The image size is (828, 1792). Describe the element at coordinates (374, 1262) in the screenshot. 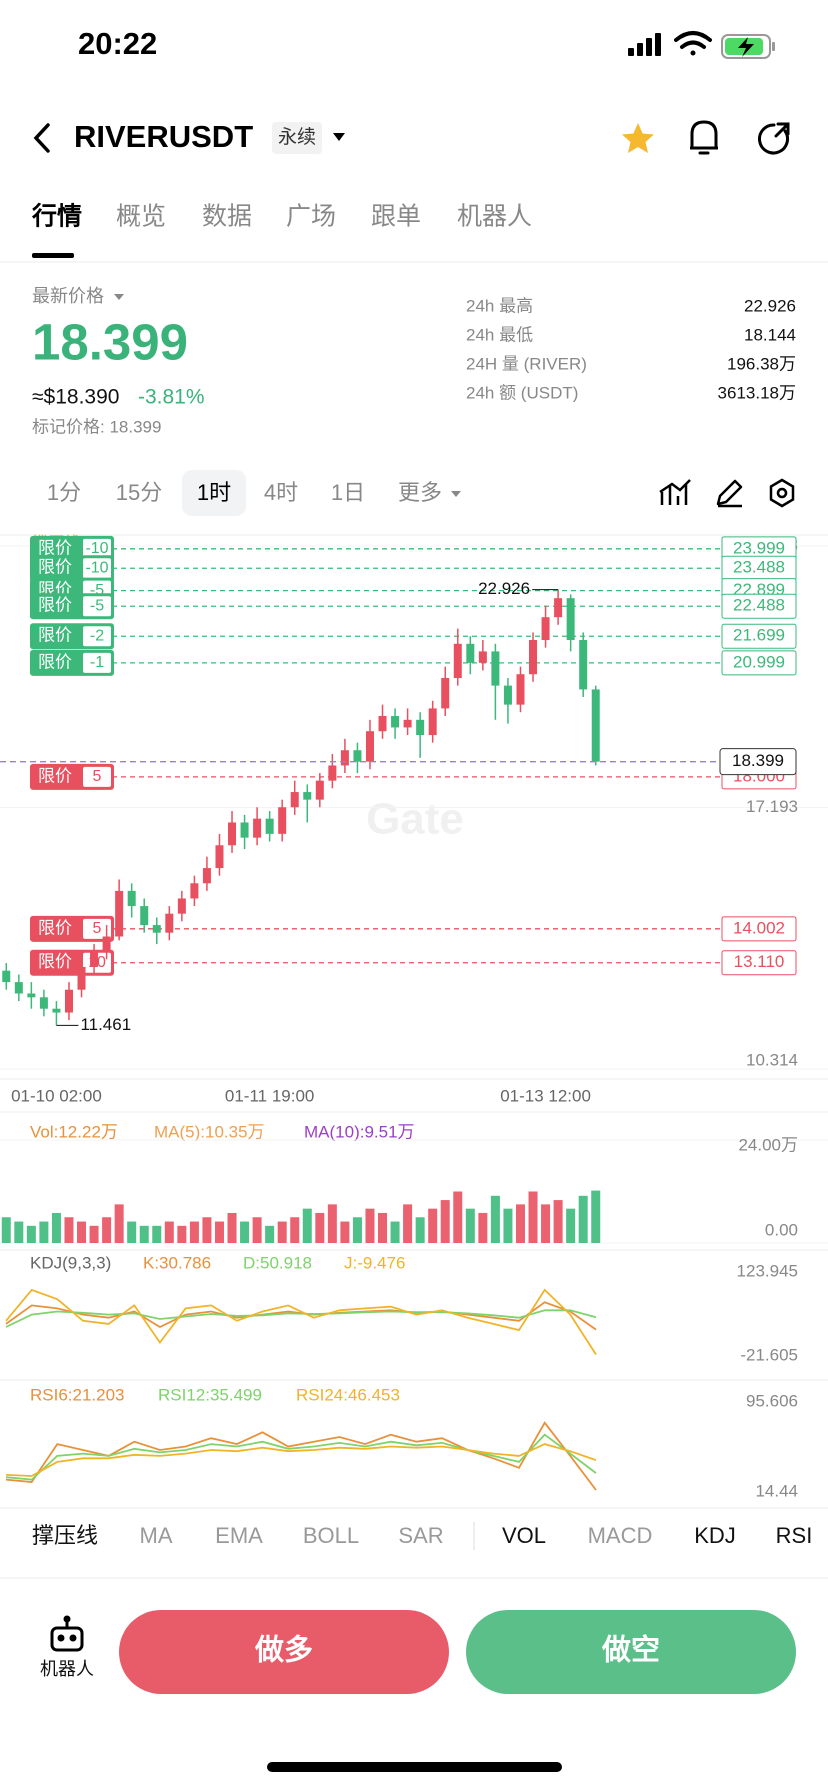

I see `legend-entry: J:-9.476` at that location.